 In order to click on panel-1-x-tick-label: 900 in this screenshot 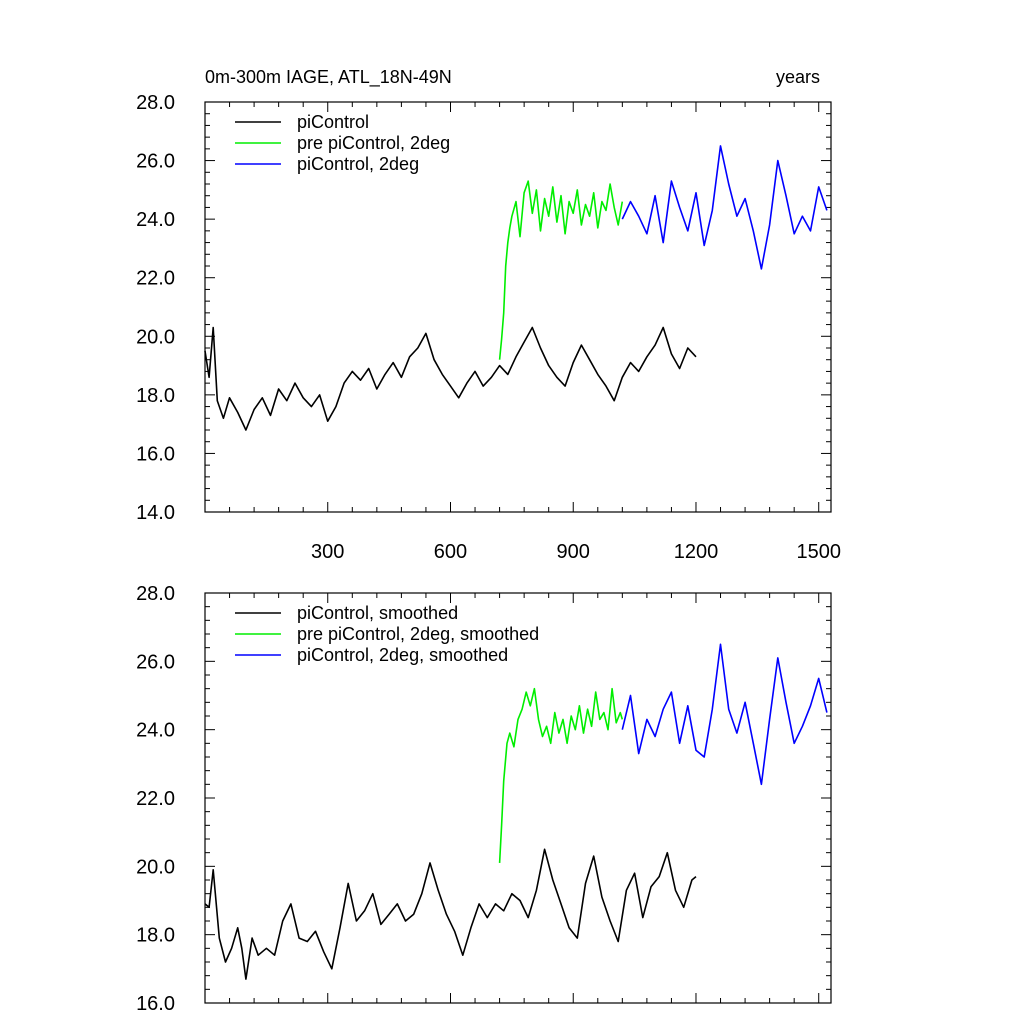, I will do `click(573, 552)`.